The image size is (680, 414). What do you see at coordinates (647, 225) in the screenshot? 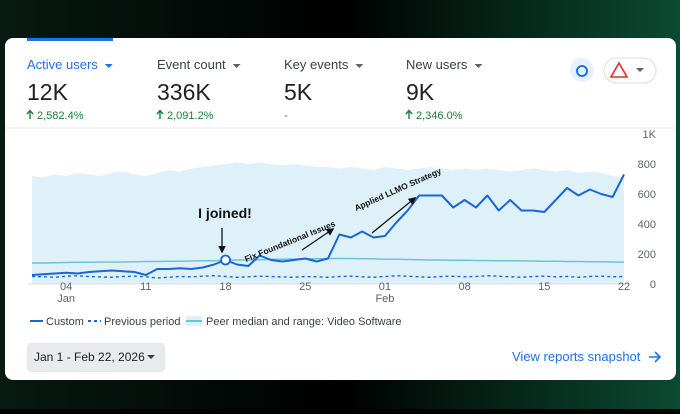
I see `y-tick-label: 400` at bounding box center [647, 225].